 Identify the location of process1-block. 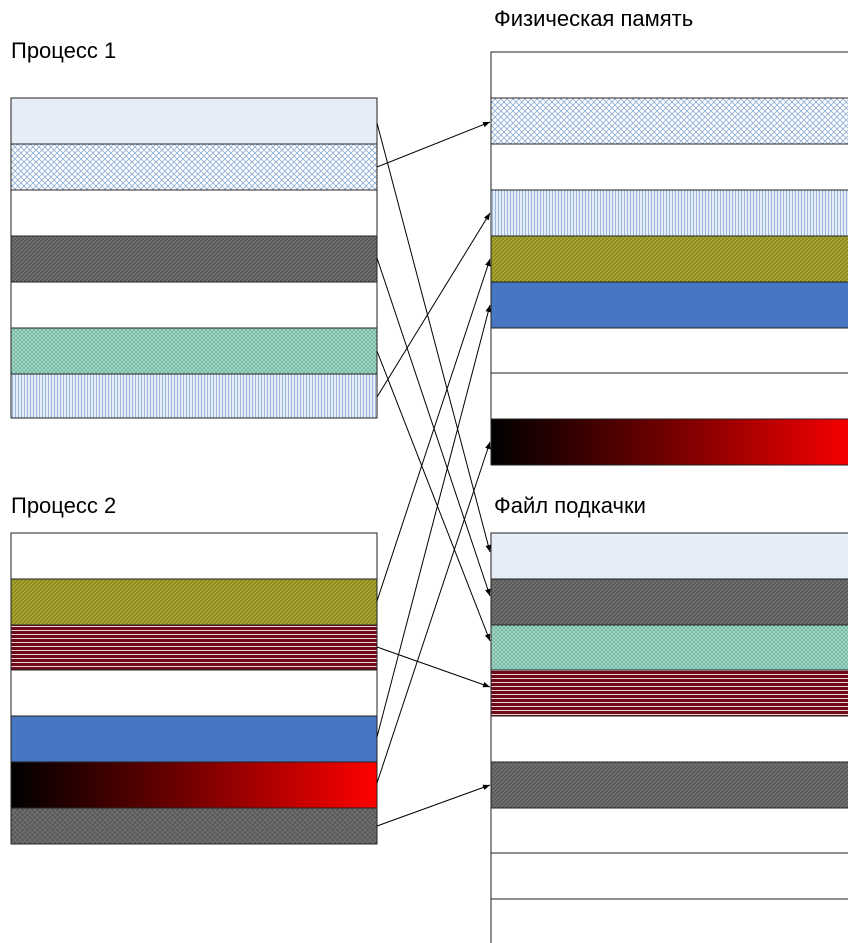
(194, 258).